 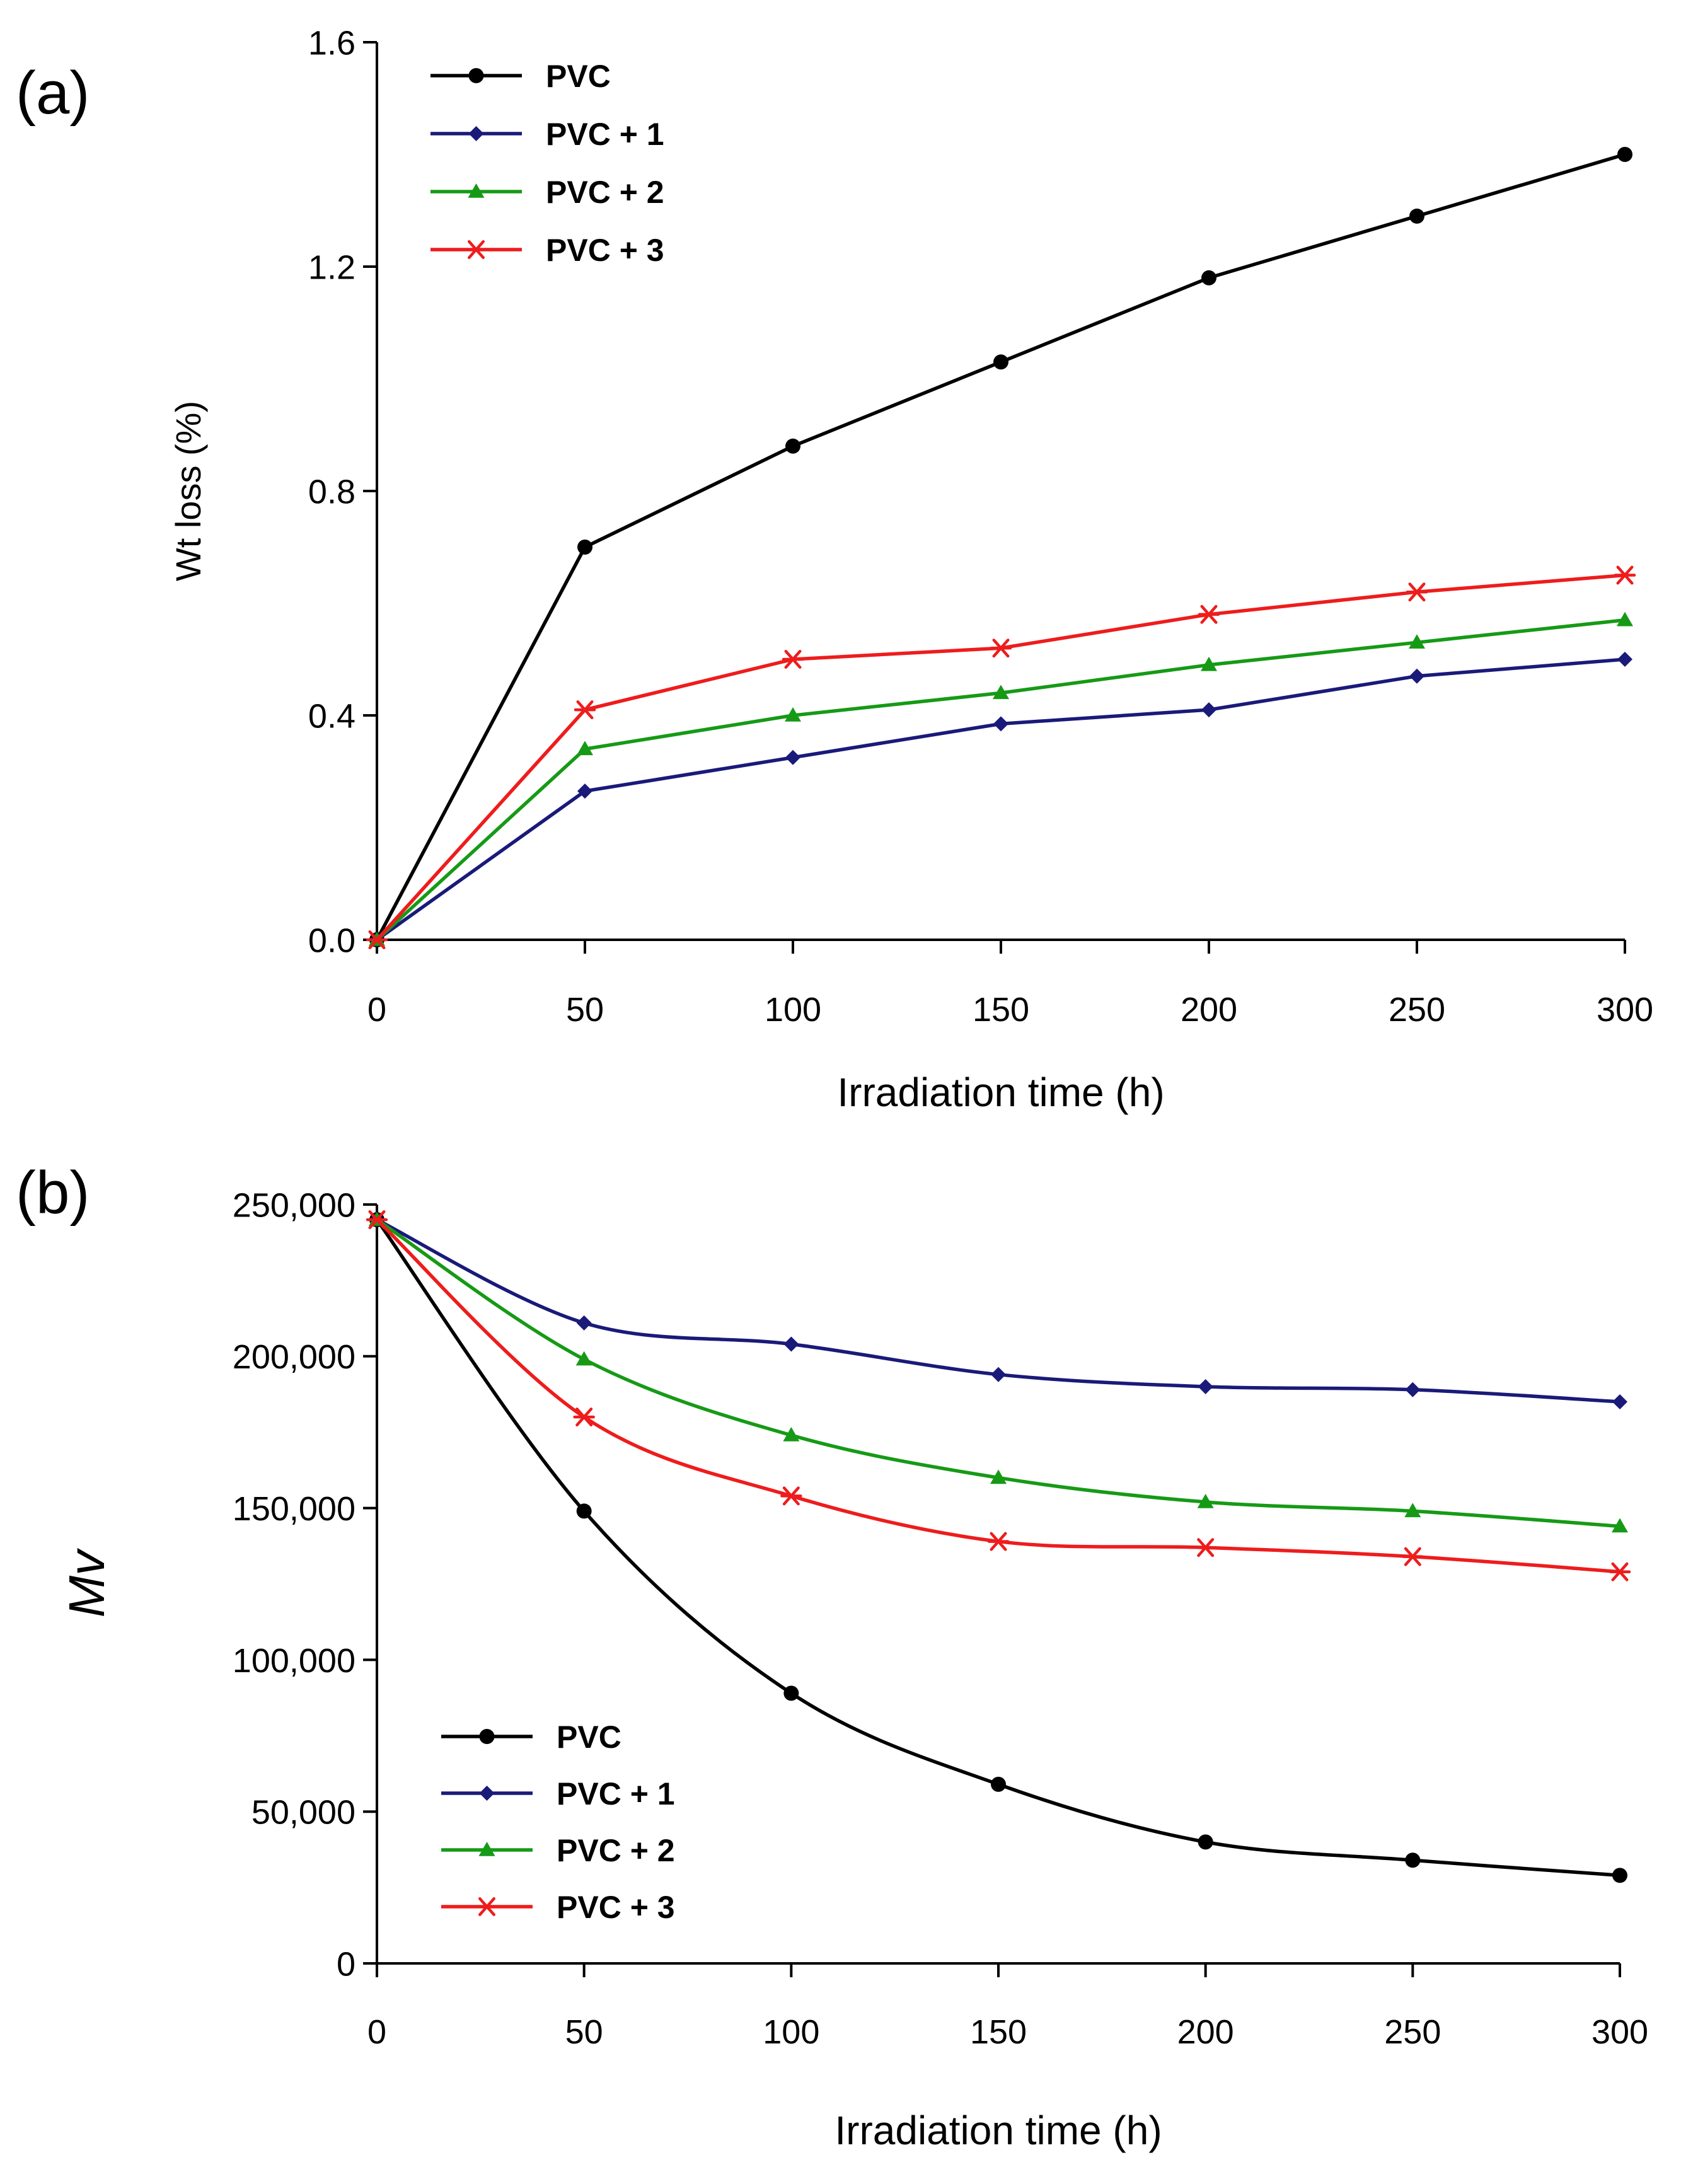 What do you see at coordinates (605, 250) in the screenshot?
I see `legend-label: PVC + 3` at bounding box center [605, 250].